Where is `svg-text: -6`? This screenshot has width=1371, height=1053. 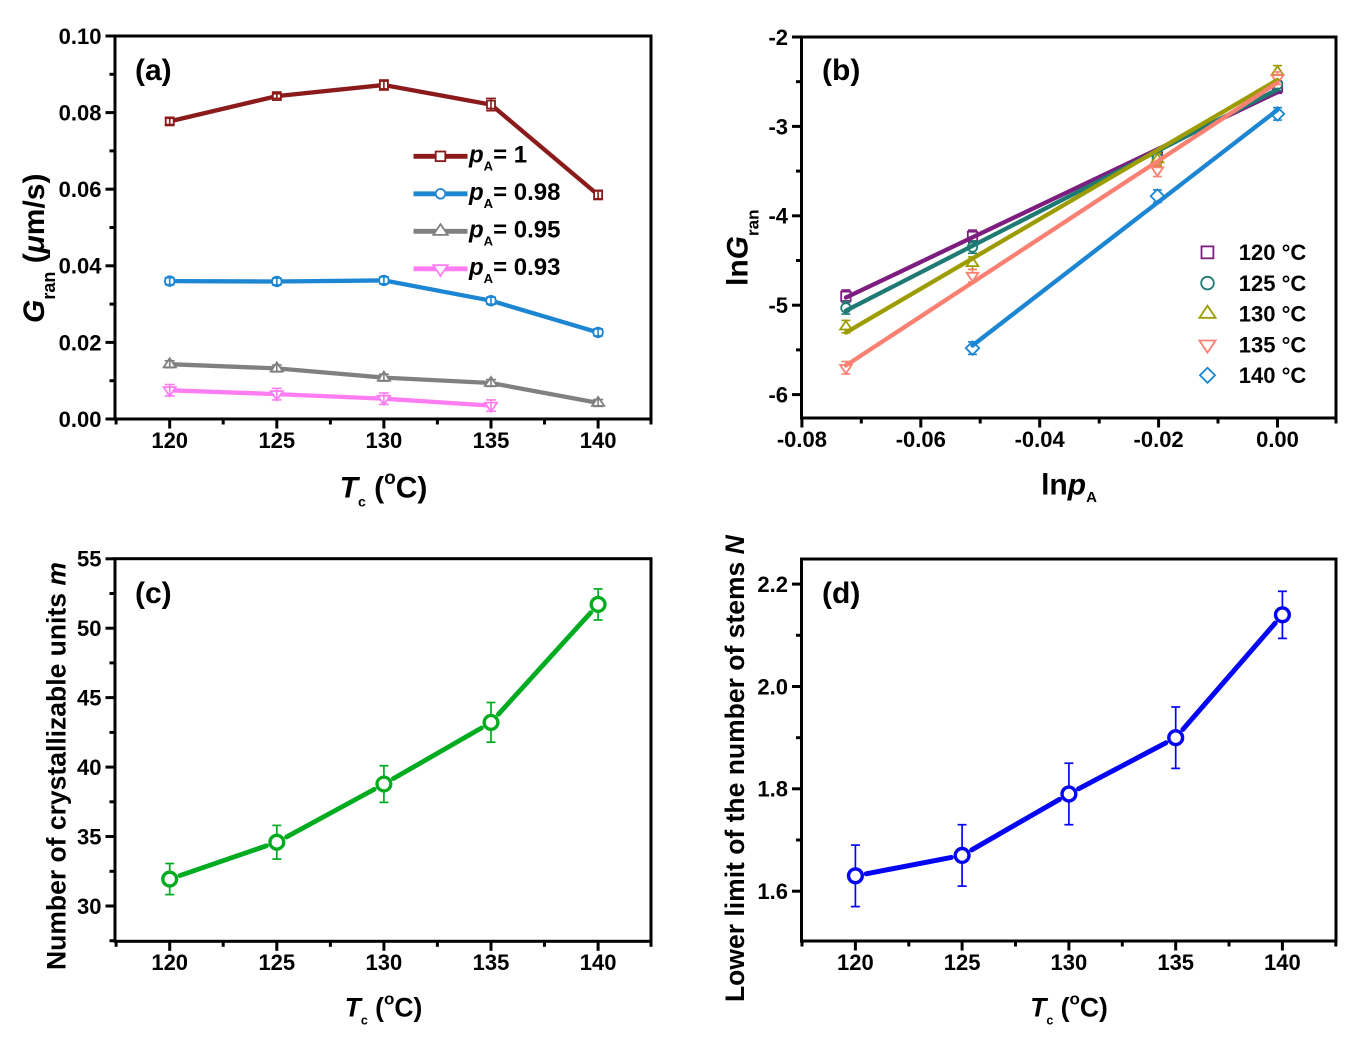
svg-text: -6 is located at coordinates (778, 395).